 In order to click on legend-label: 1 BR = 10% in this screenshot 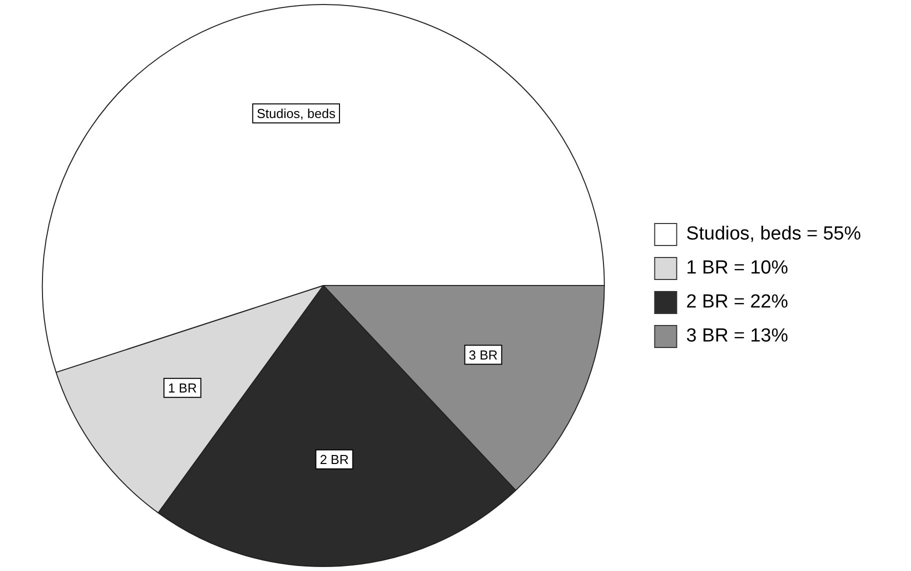, I will do `click(737, 268)`.